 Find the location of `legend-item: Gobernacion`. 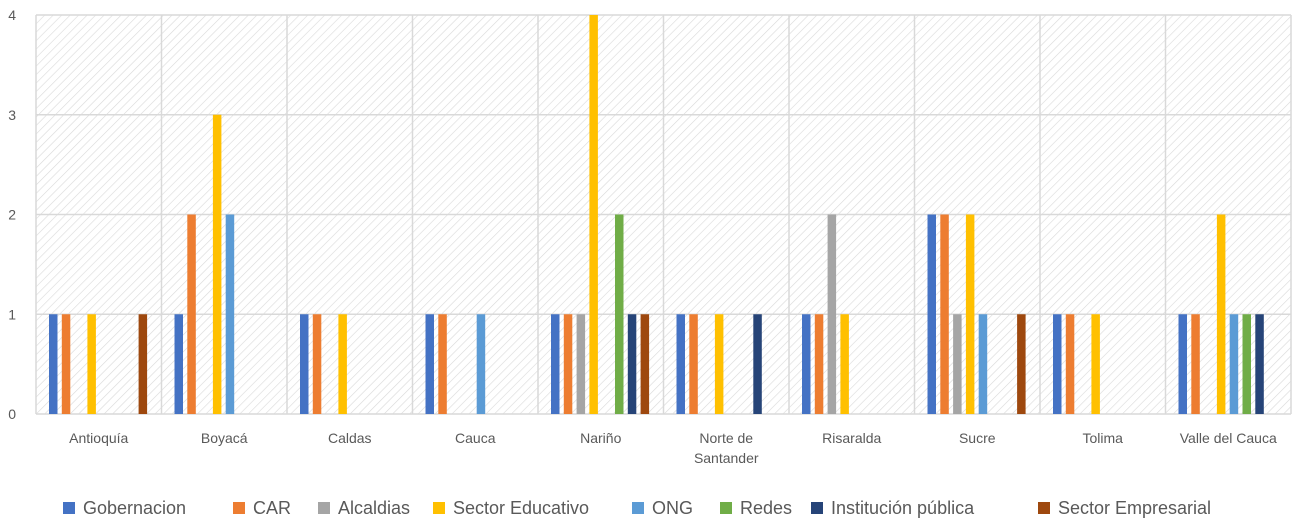

legend-item: Gobernacion is located at coordinates (124, 508).